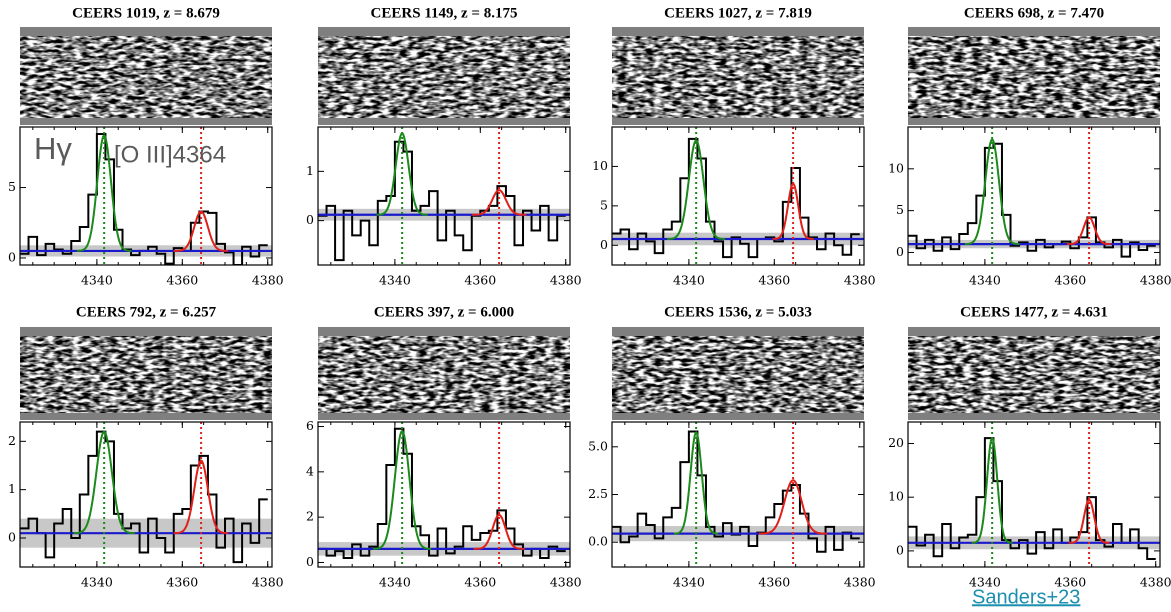 Image resolution: width=1171 pixels, height=612 pixels. What do you see at coordinates (146, 13) in the screenshot?
I see `panel-title: CEERS 1019, z = 8.679` at bounding box center [146, 13].